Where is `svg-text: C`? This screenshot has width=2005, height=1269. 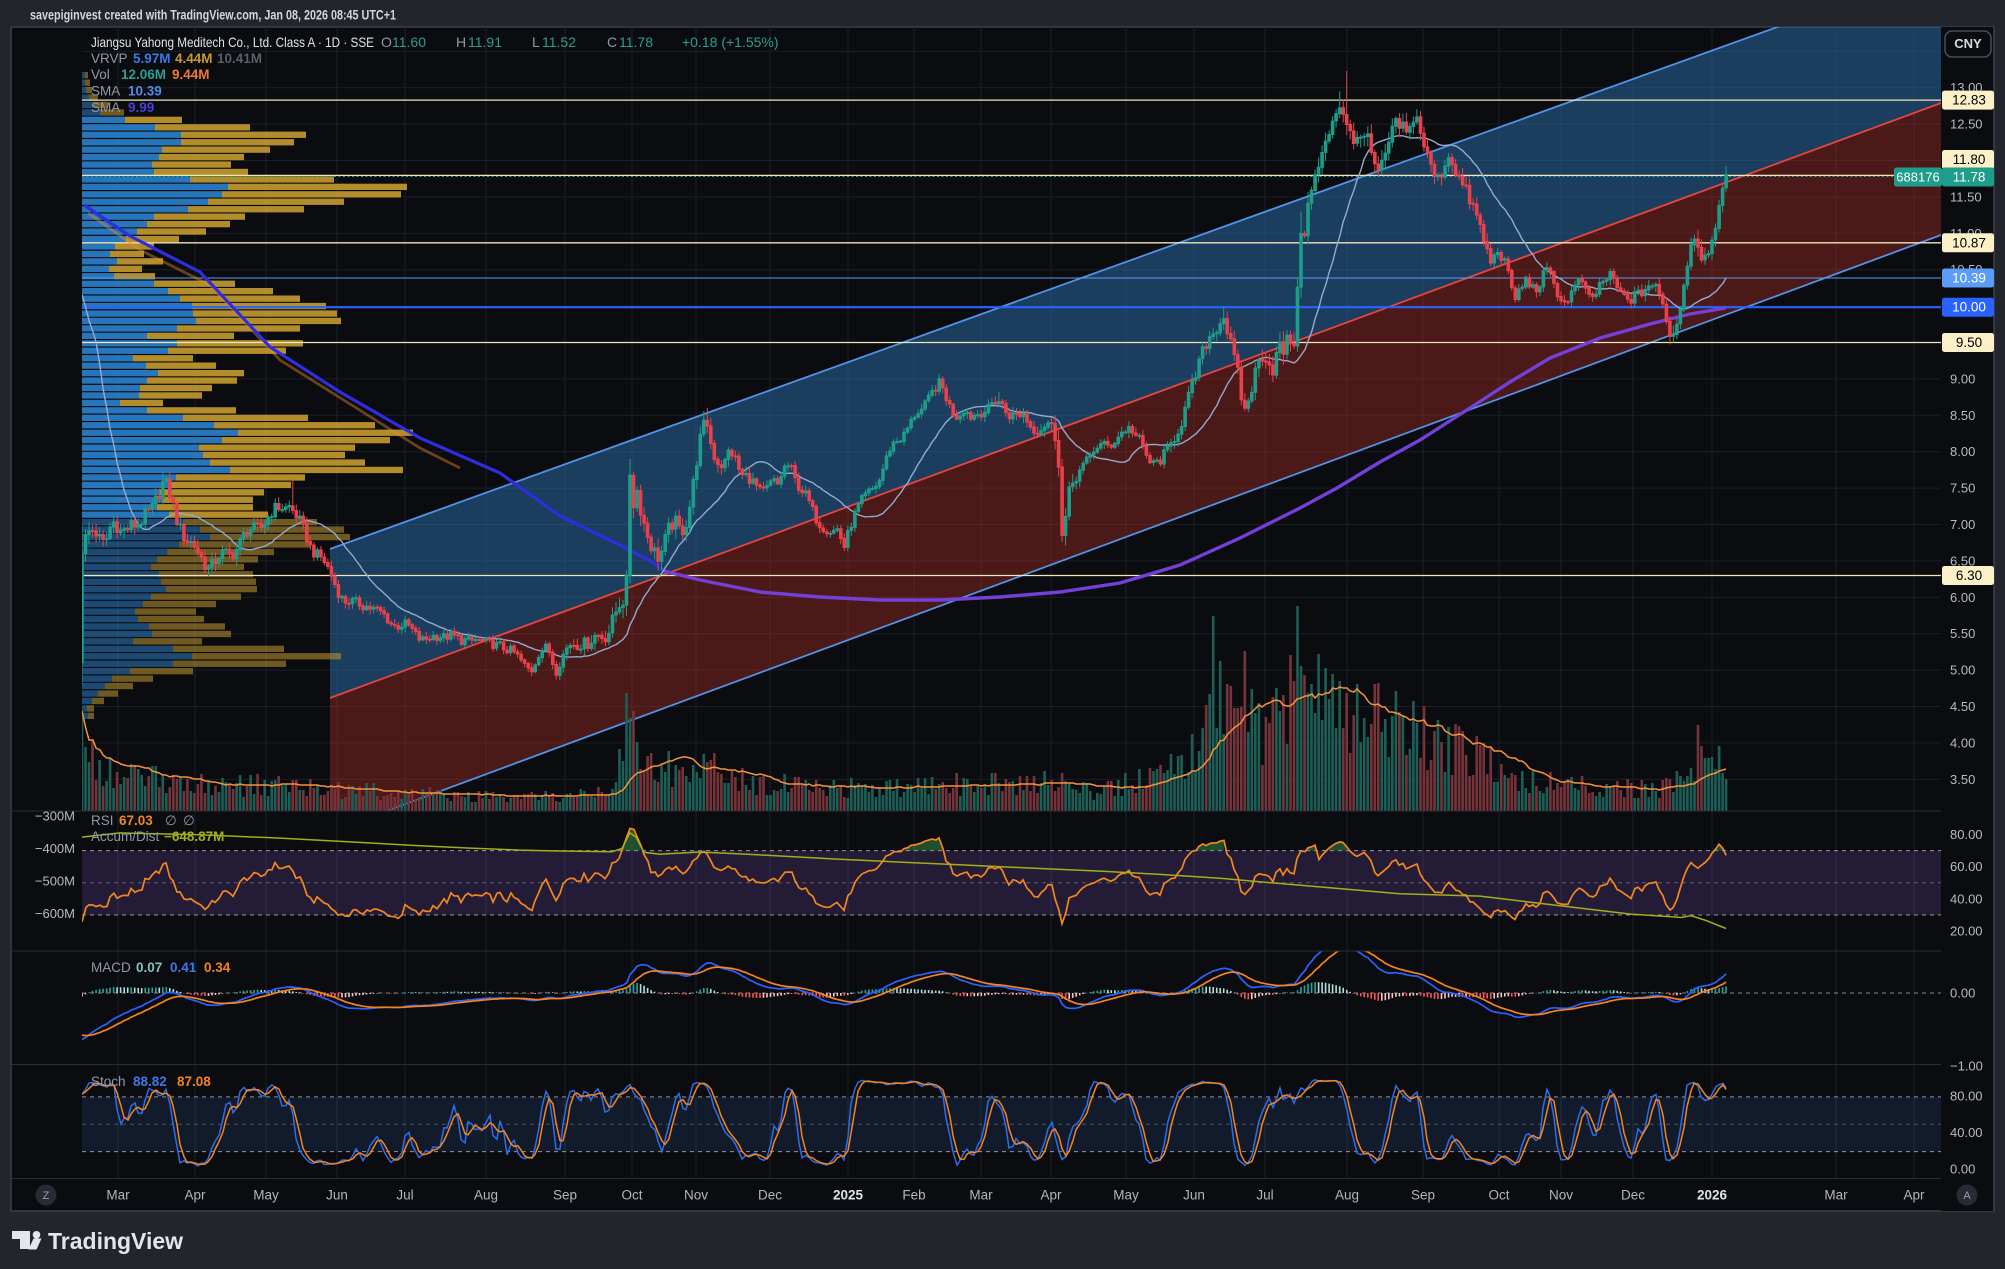
svg-text: C is located at coordinates (612, 42).